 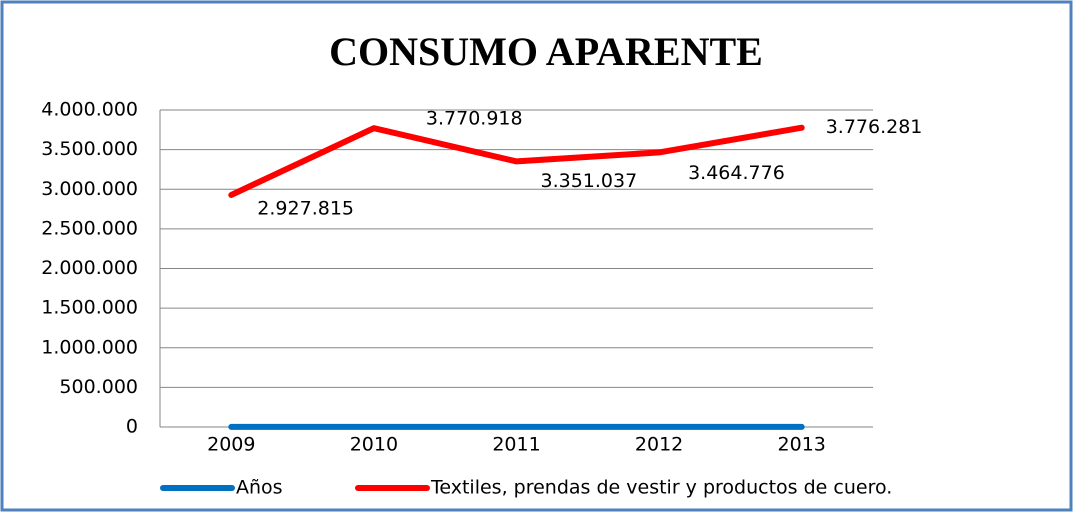 What do you see at coordinates (89, 110) in the screenshot?
I see `y-tick-label: 4.000.000` at bounding box center [89, 110].